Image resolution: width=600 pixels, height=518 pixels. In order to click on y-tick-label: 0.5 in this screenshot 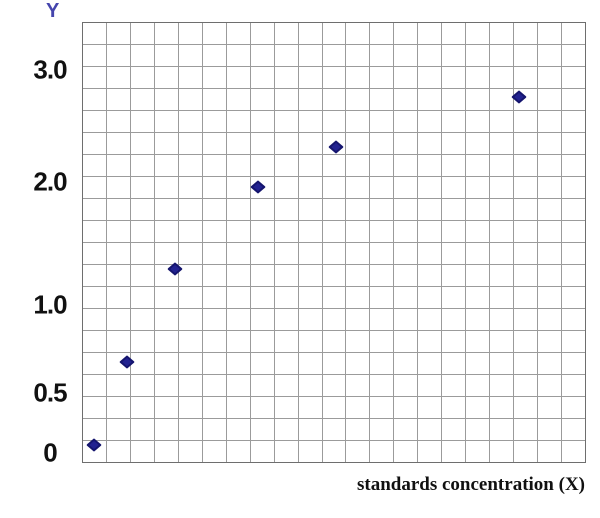, I will do `click(50, 392)`.